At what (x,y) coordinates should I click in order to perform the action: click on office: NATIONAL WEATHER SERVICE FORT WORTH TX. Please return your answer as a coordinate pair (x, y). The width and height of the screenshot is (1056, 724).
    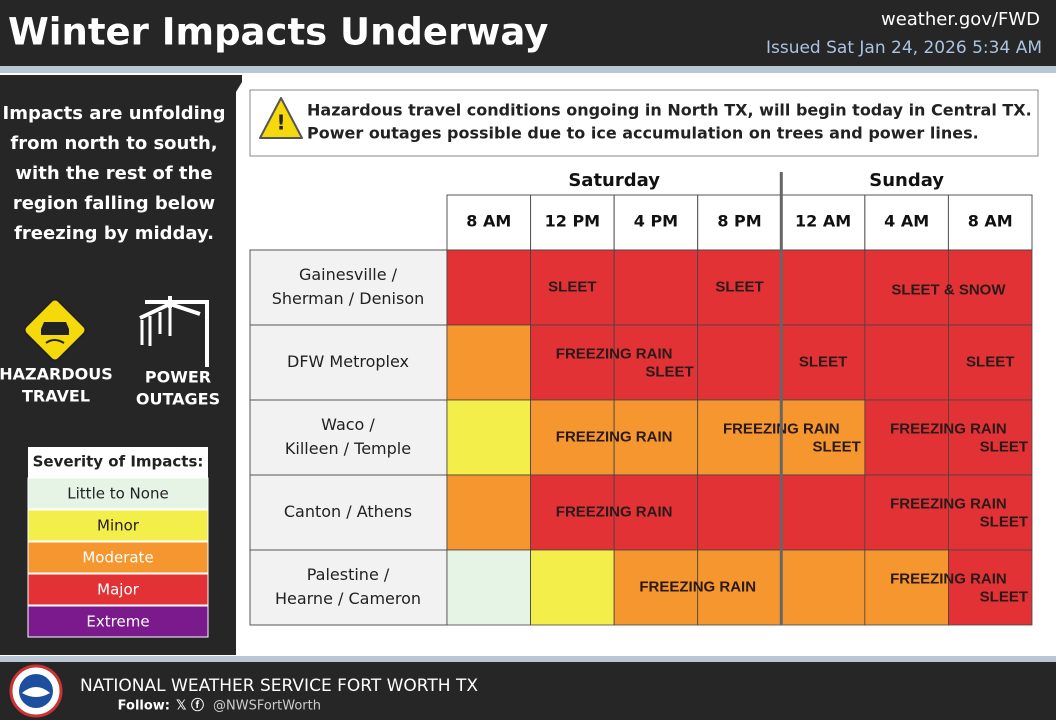
    Looking at the image, I should click on (279, 686).